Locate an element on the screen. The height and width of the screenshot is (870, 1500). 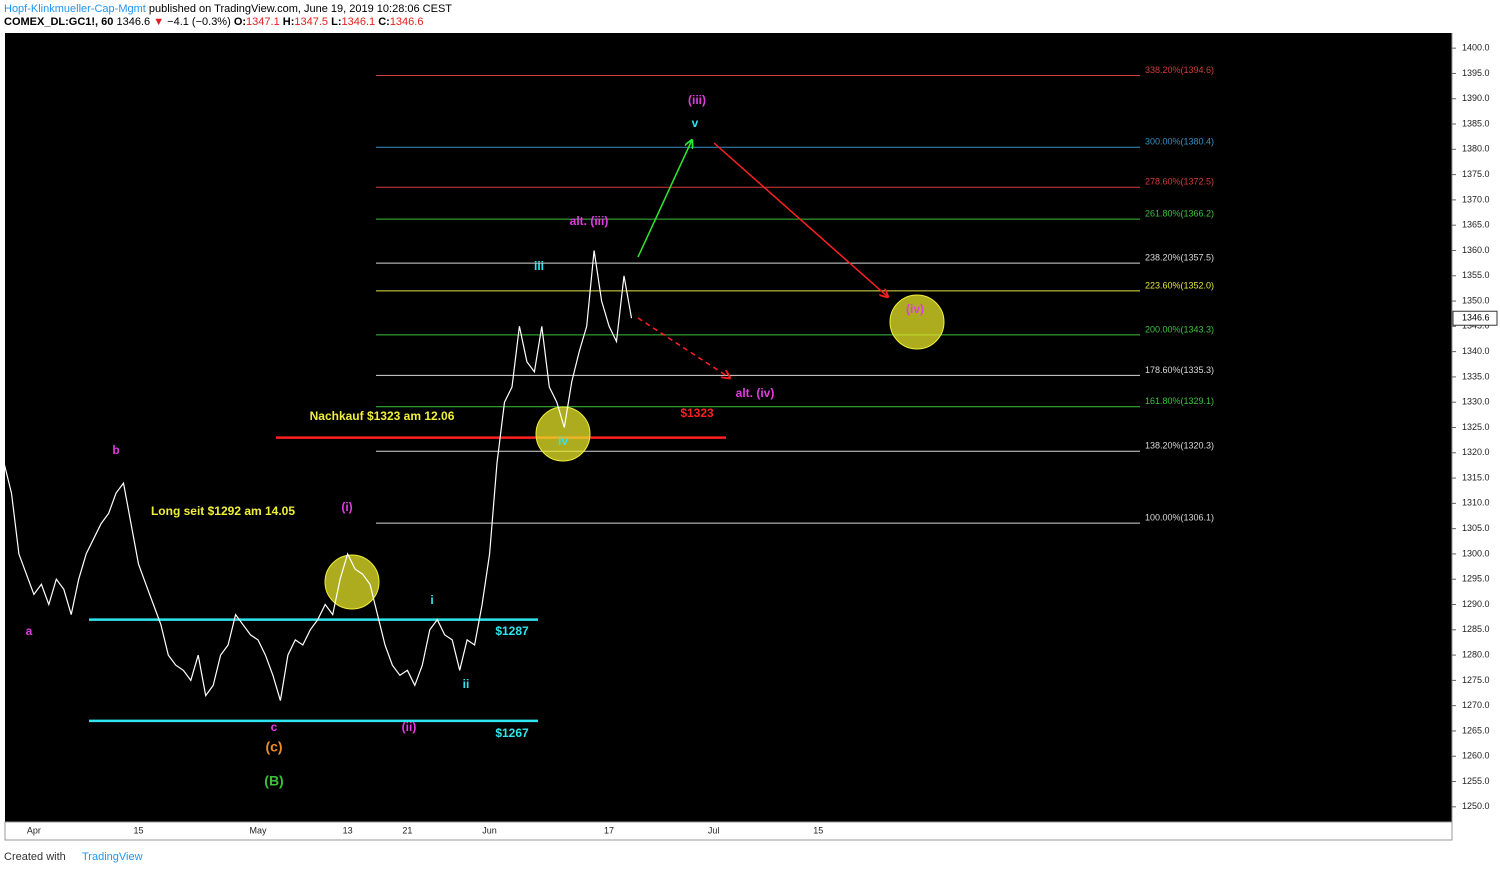
fib-label: 238.20%(1357.5) is located at coordinates (1179, 257).